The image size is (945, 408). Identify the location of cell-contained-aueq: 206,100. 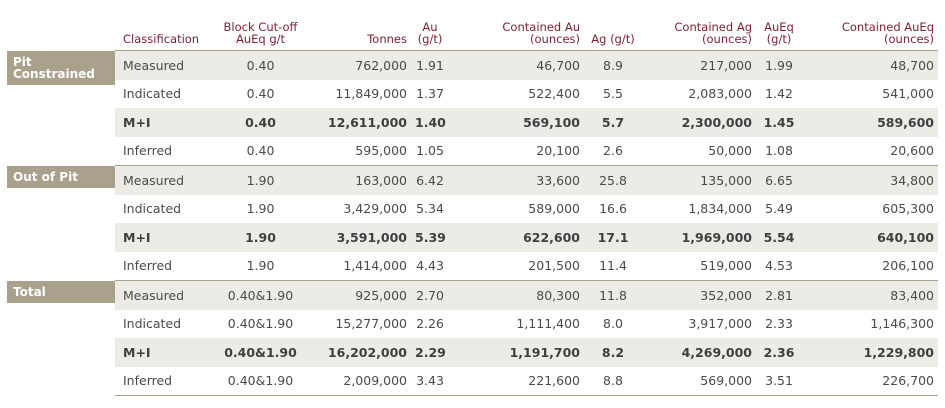
(870, 266).